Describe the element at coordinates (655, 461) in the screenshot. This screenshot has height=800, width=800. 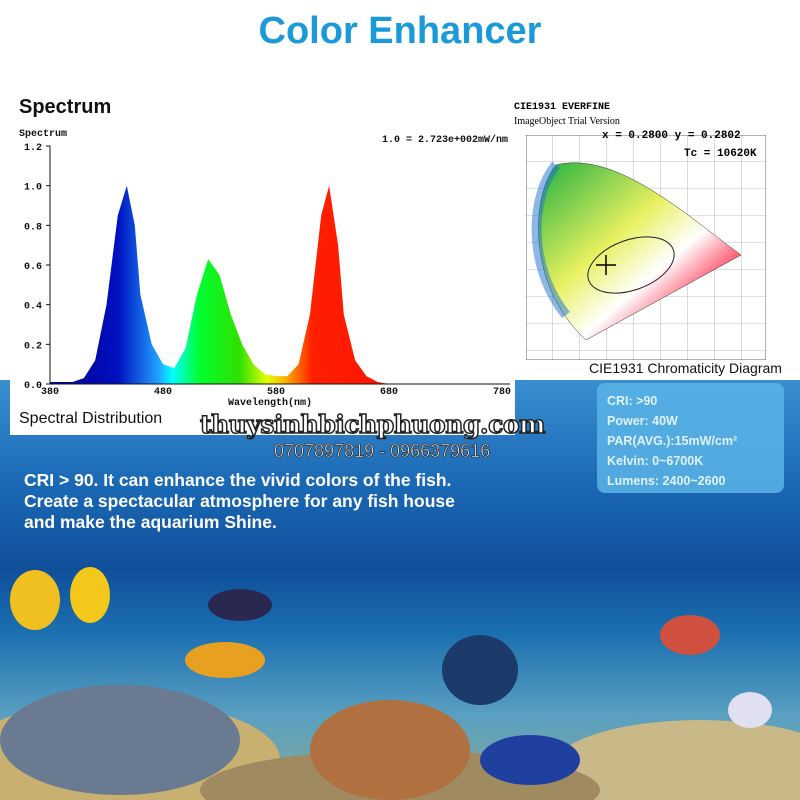
I see `spec-kelvin: Kelvin: 0~6700K` at that location.